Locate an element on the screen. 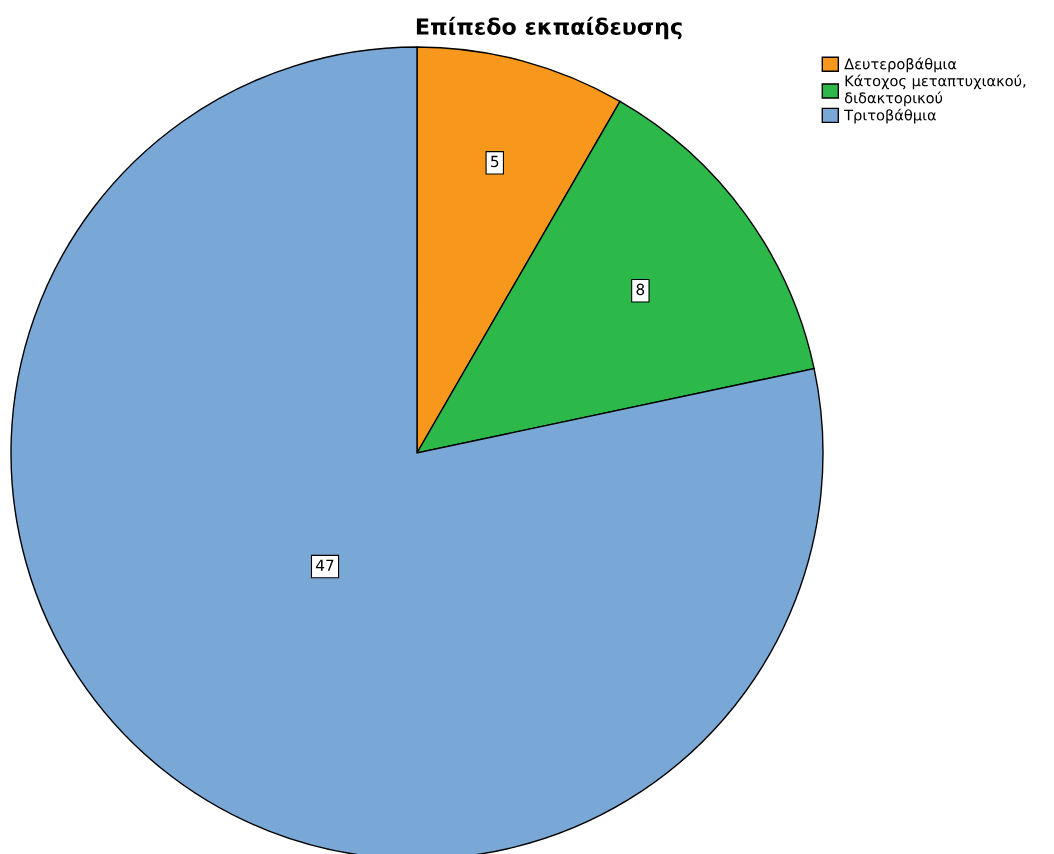  legend-label: Δευτεροβάθμια is located at coordinates (900, 65).